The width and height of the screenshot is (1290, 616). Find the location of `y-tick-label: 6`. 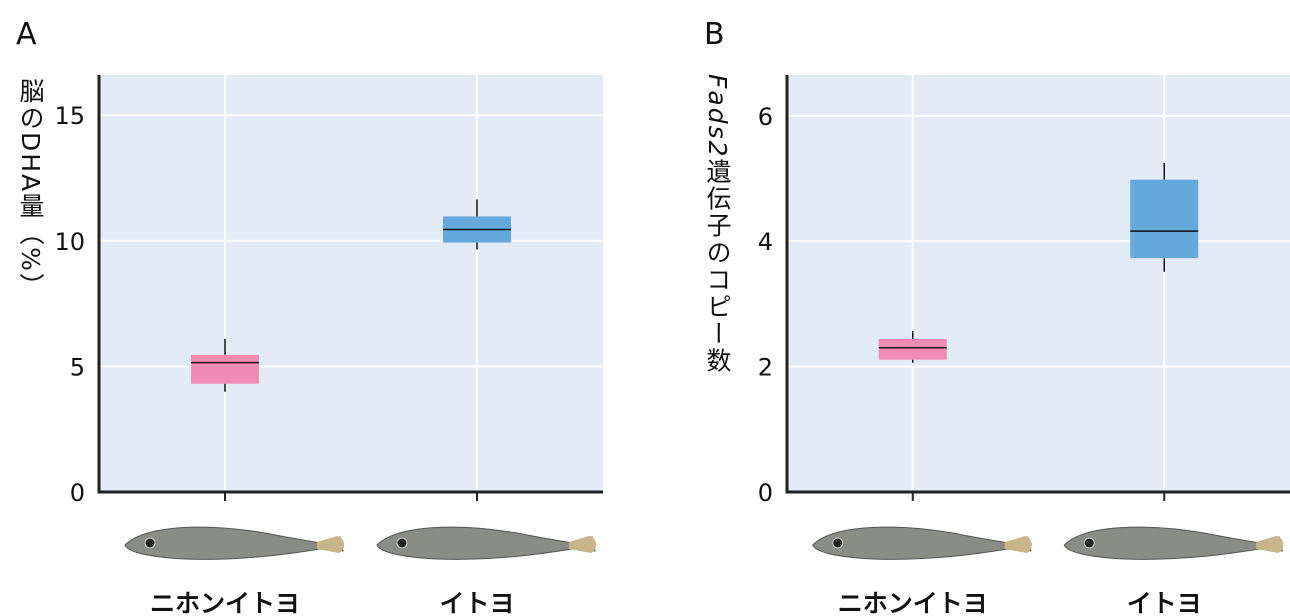

y-tick-label: 6 is located at coordinates (765, 117).